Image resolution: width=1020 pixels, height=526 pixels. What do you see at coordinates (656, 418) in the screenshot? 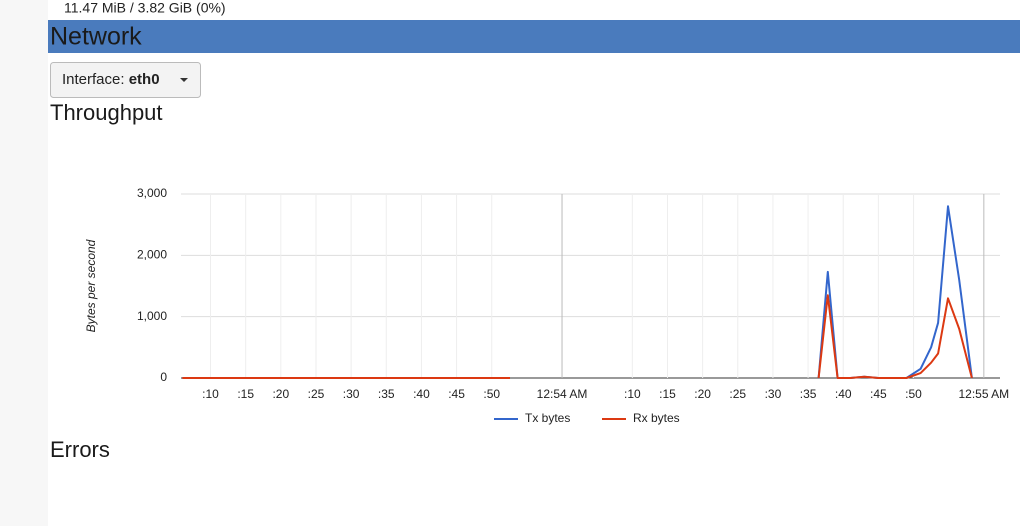
I see `legend-label: Rx bytes` at bounding box center [656, 418].